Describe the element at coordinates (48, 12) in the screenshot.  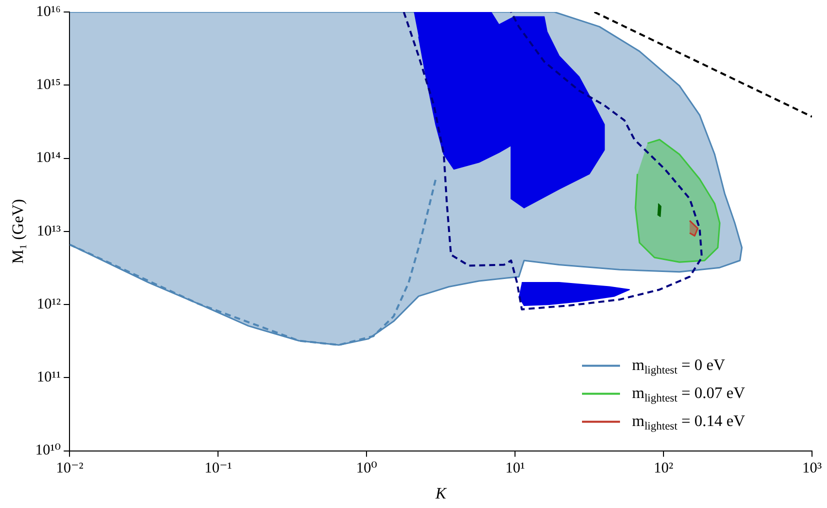
I see `y-tick-label: 10¹⁶` at that location.